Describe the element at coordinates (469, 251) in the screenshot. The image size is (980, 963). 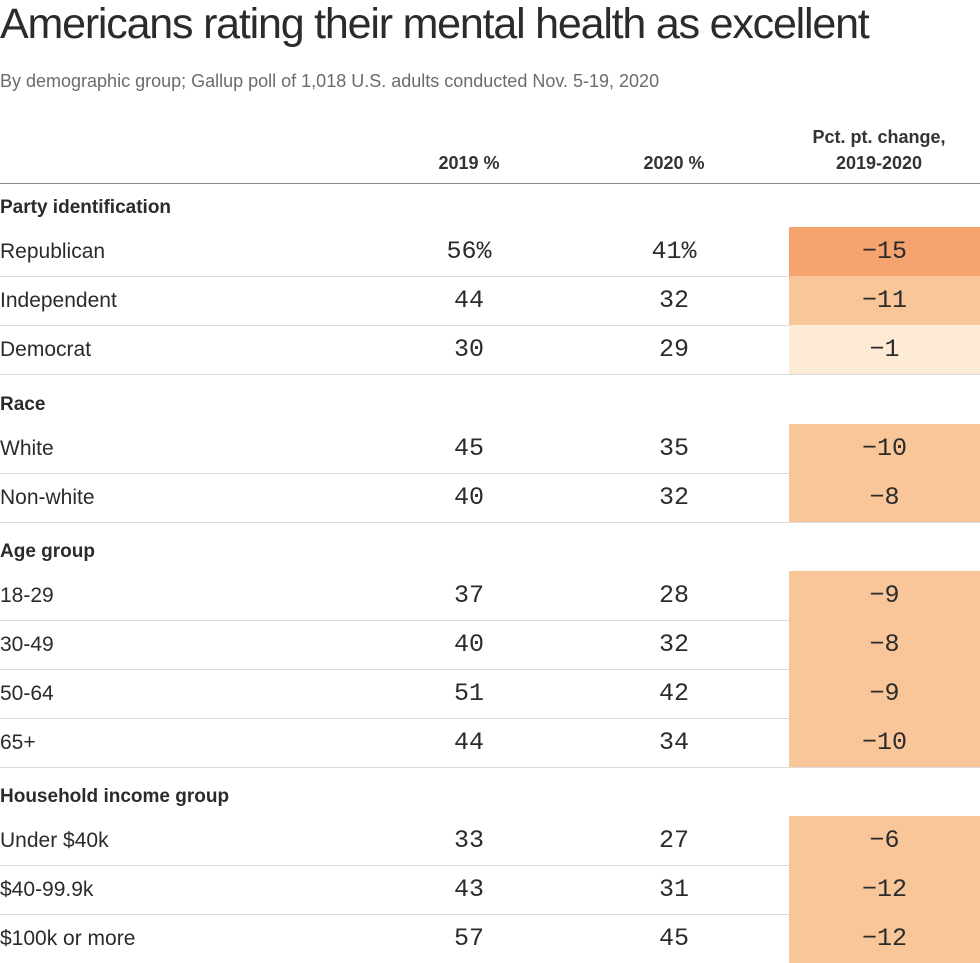
I see `value-2019: 56%` at that location.